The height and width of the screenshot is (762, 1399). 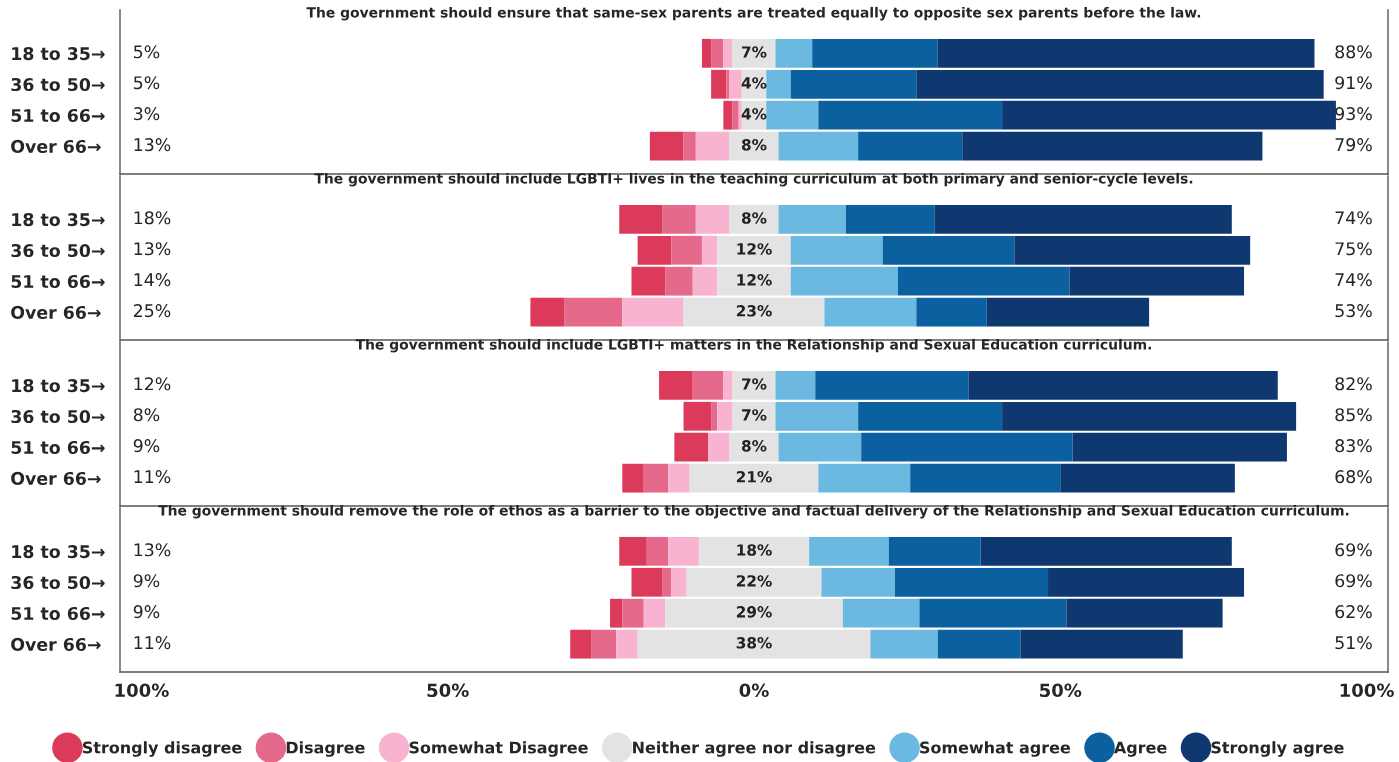 I want to click on data-label: 21%, so click(x=754, y=477).